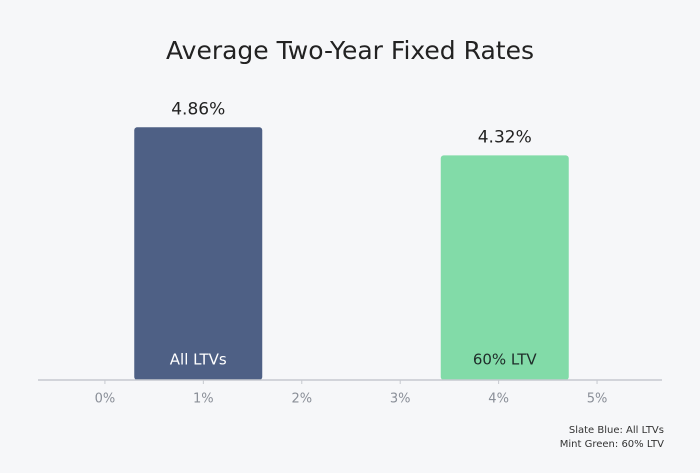 This screenshot has width=700, height=473. I want to click on value-label: 4.32%, so click(505, 137).